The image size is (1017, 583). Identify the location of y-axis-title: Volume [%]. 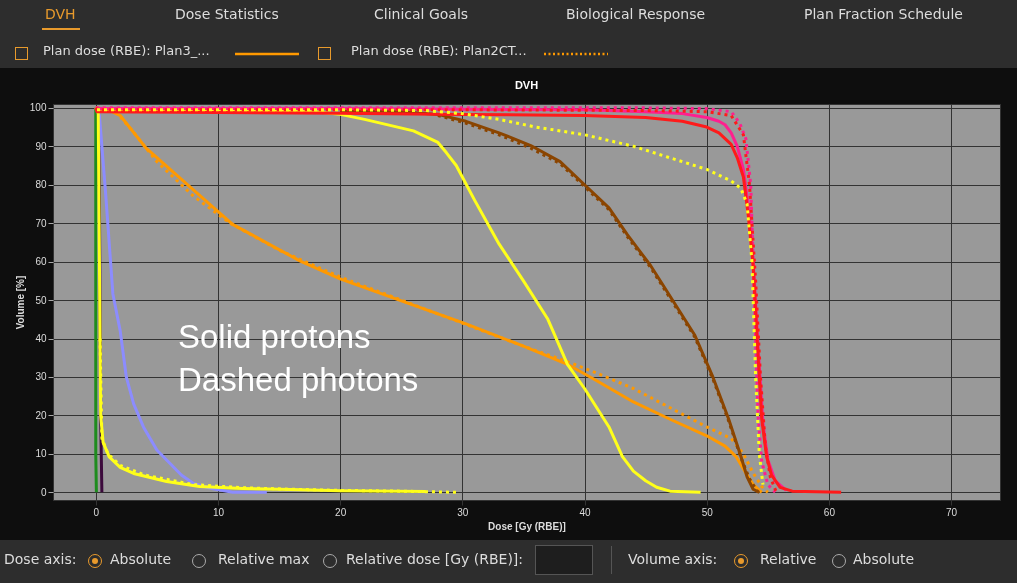
(20, 302).